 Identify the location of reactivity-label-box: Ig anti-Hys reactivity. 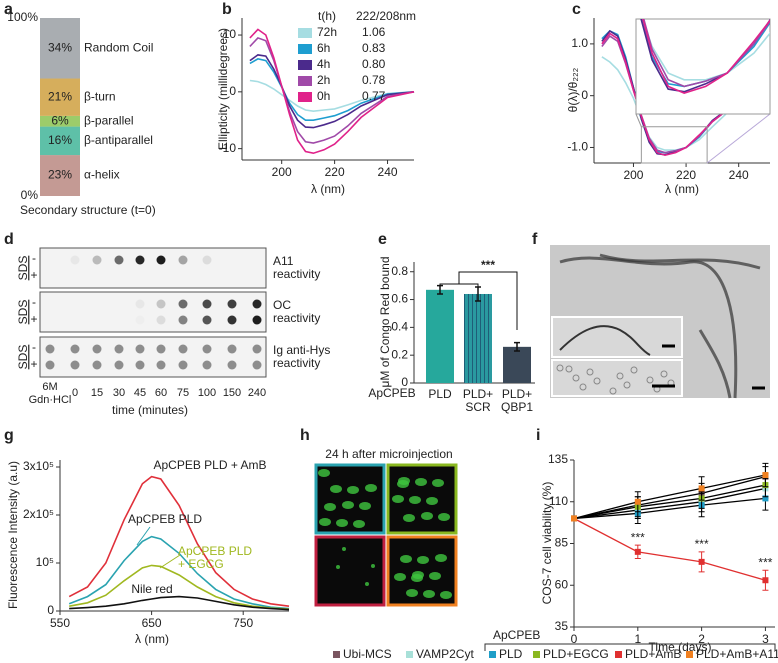
(301, 357).